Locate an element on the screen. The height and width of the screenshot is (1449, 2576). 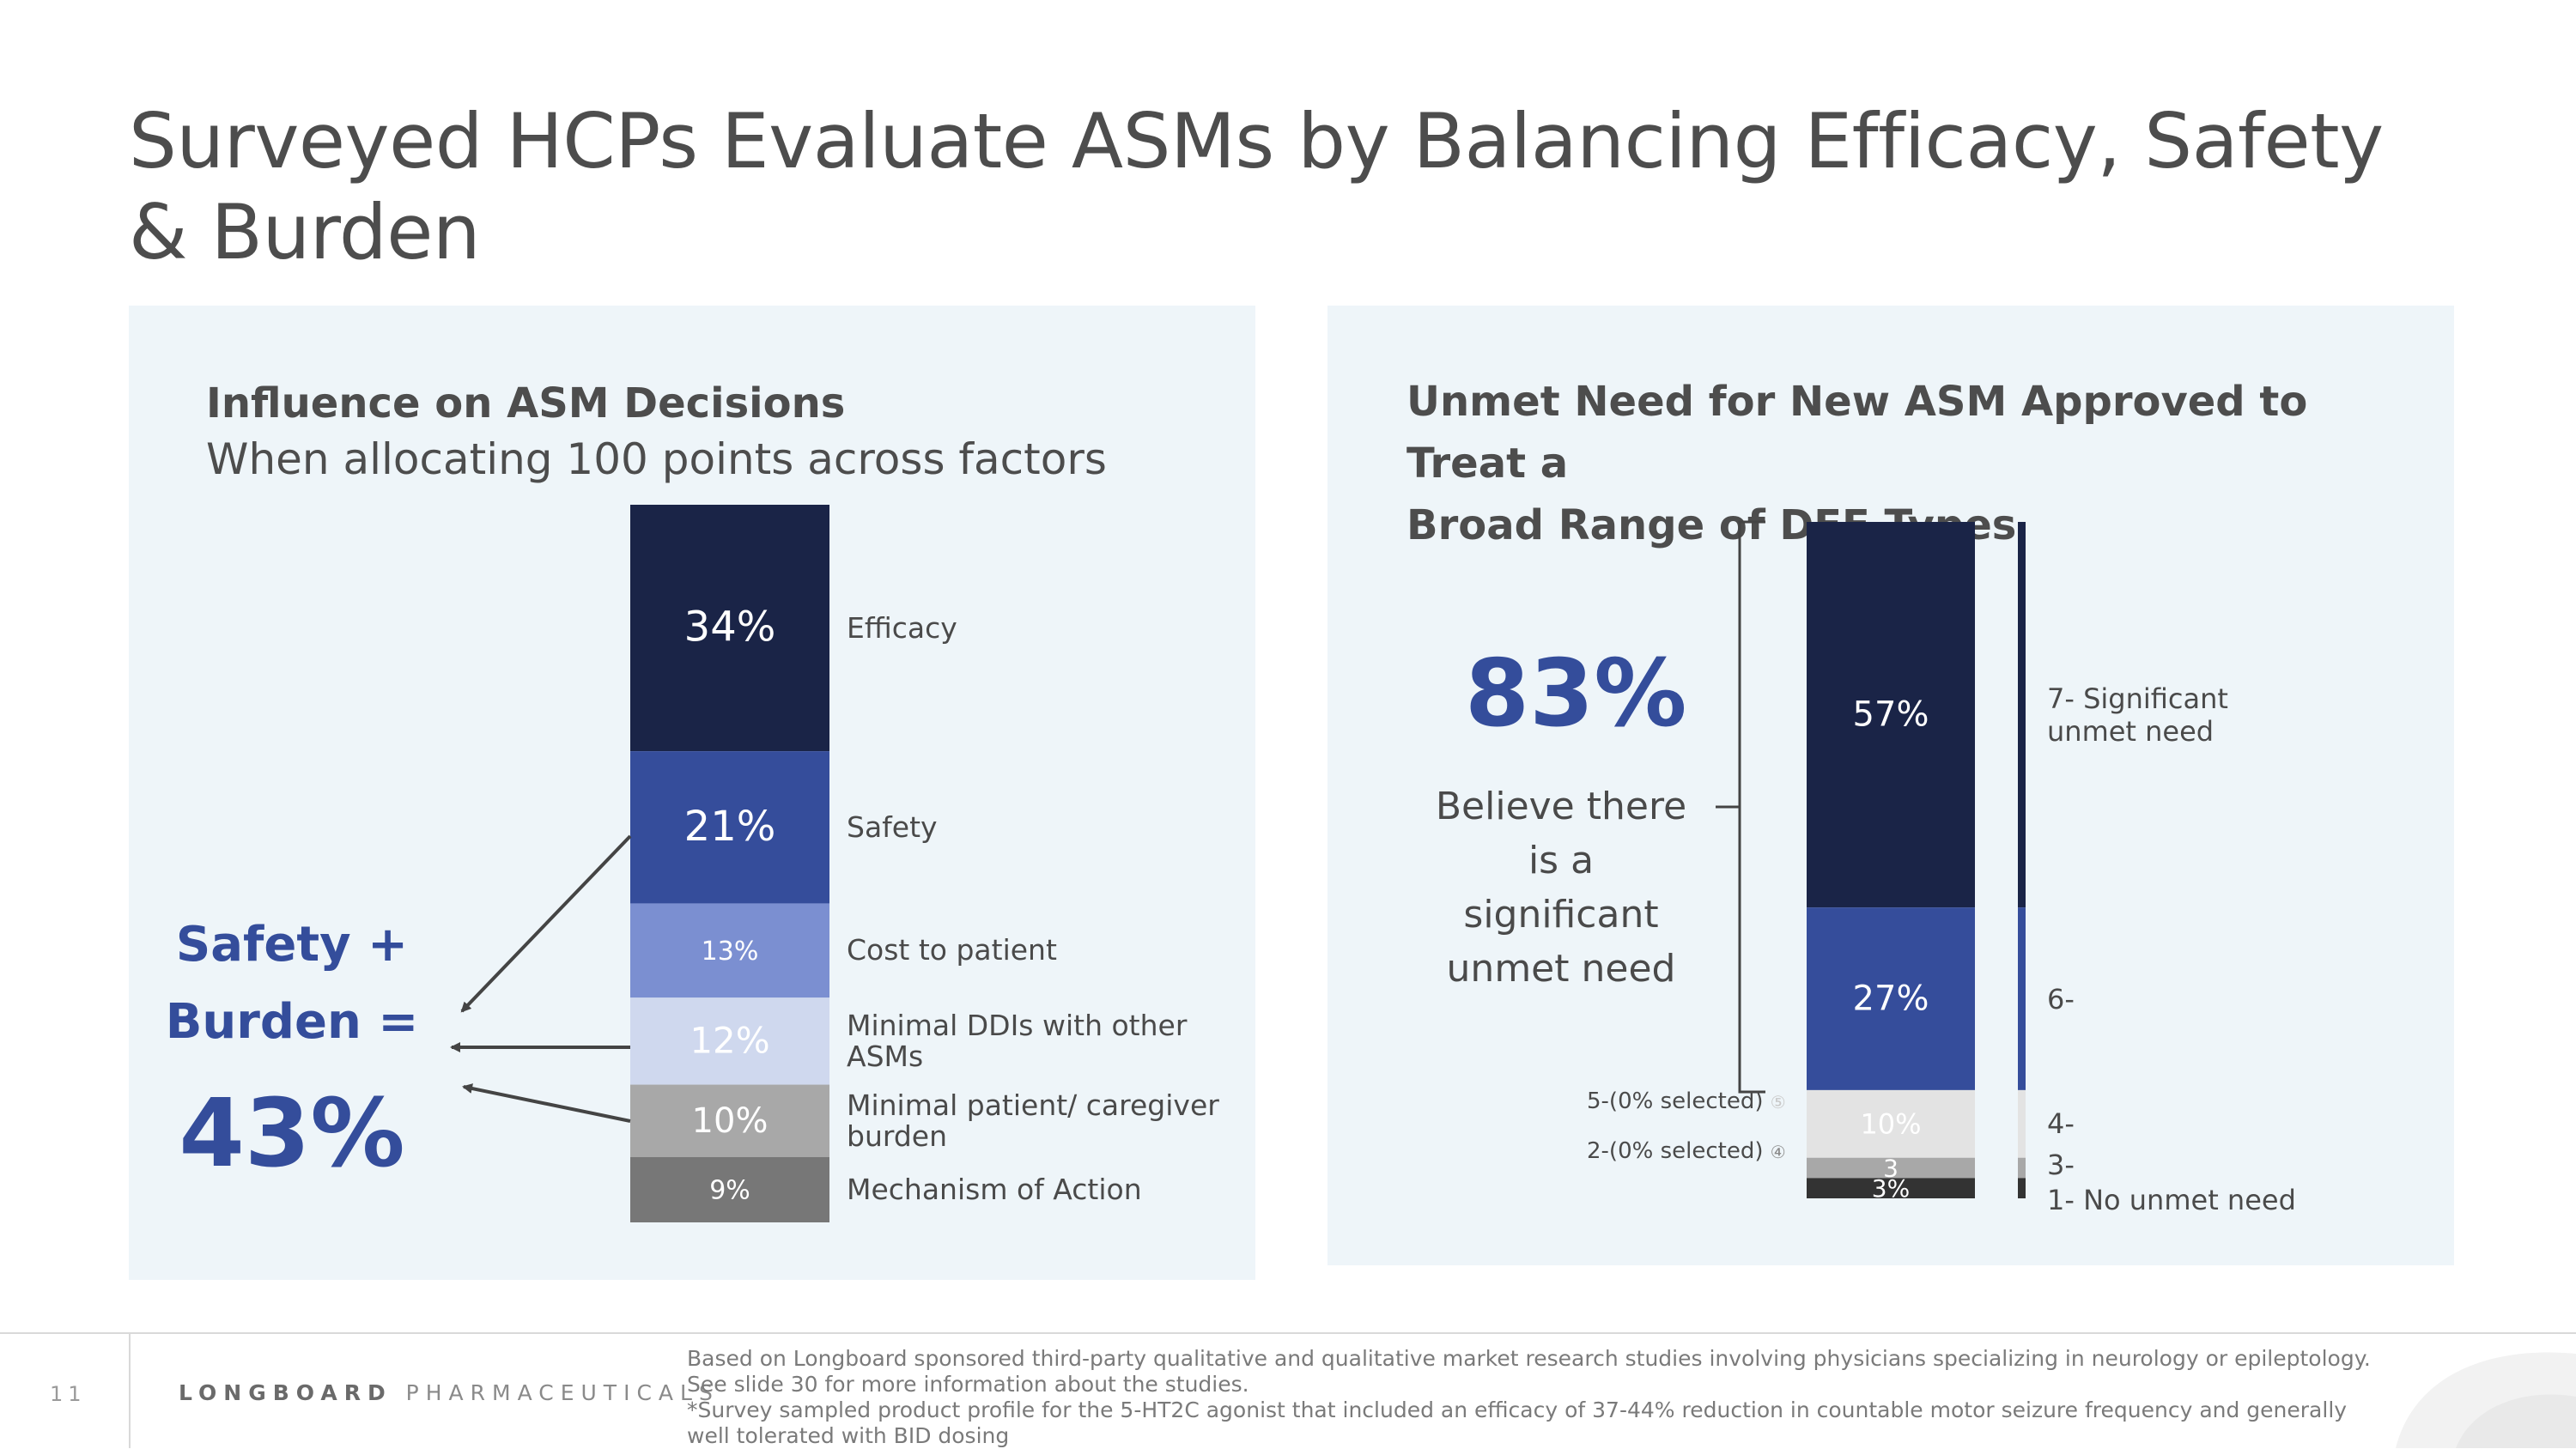
legend-label-3: 3- is located at coordinates (2061, 1164).